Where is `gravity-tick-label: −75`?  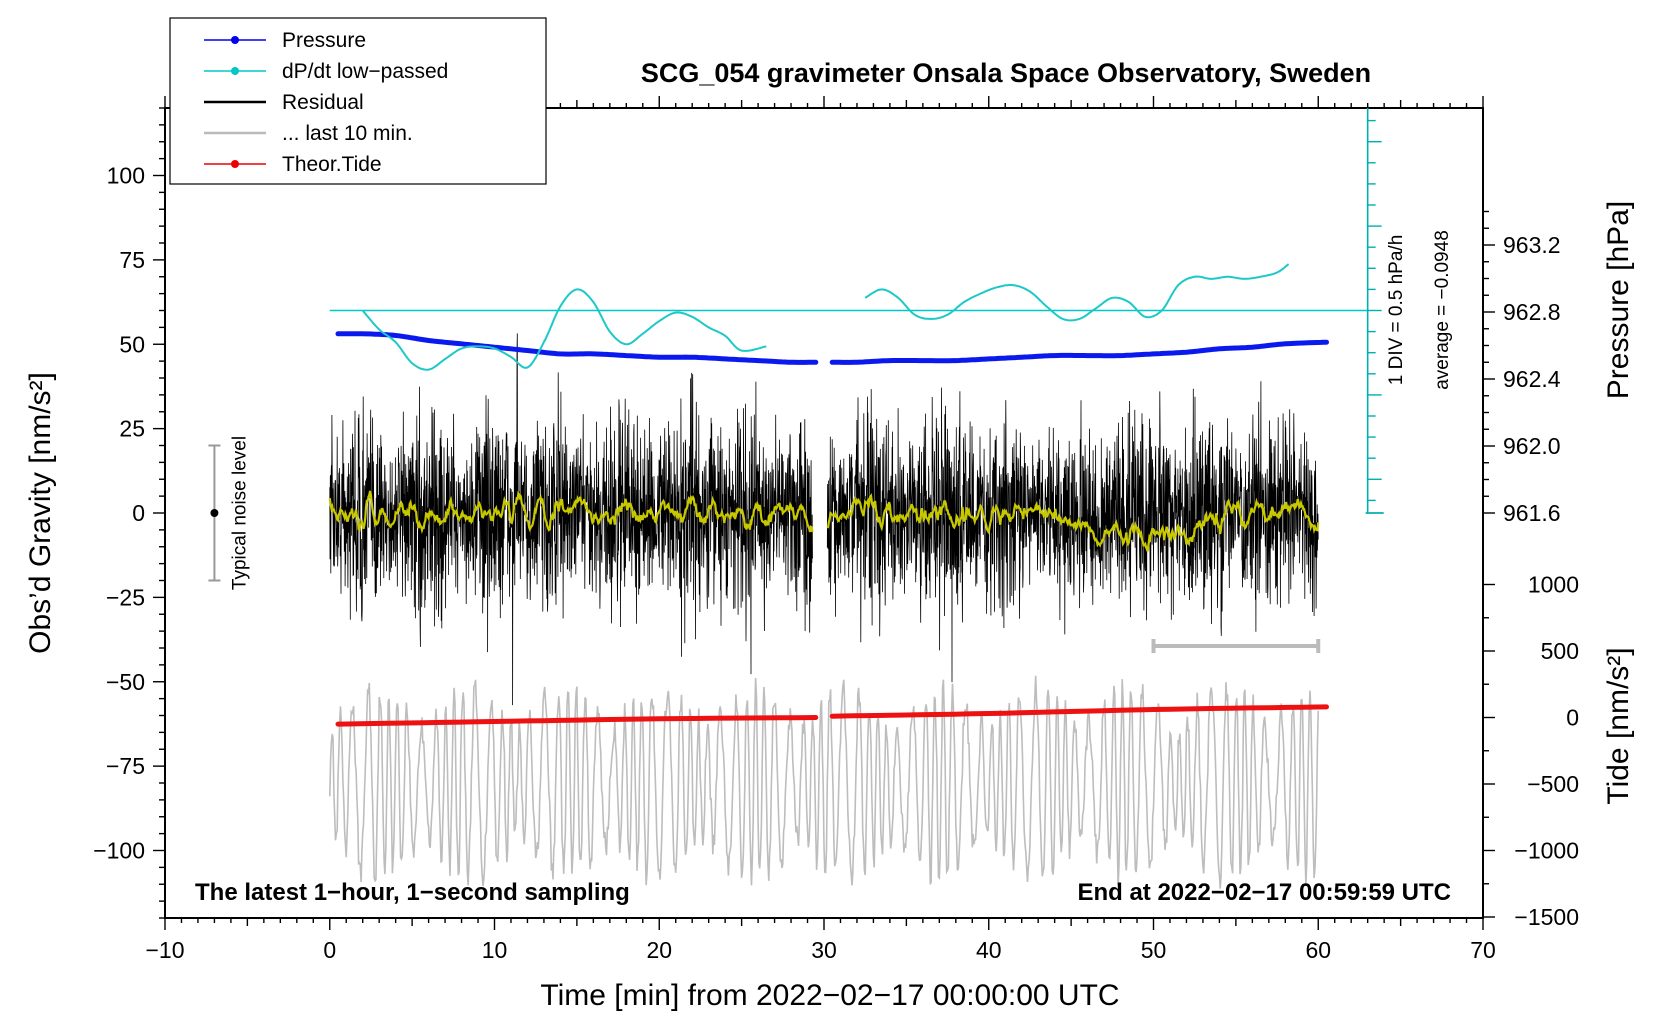
gravity-tick-label: −75 is located at coordinates (125, 766).